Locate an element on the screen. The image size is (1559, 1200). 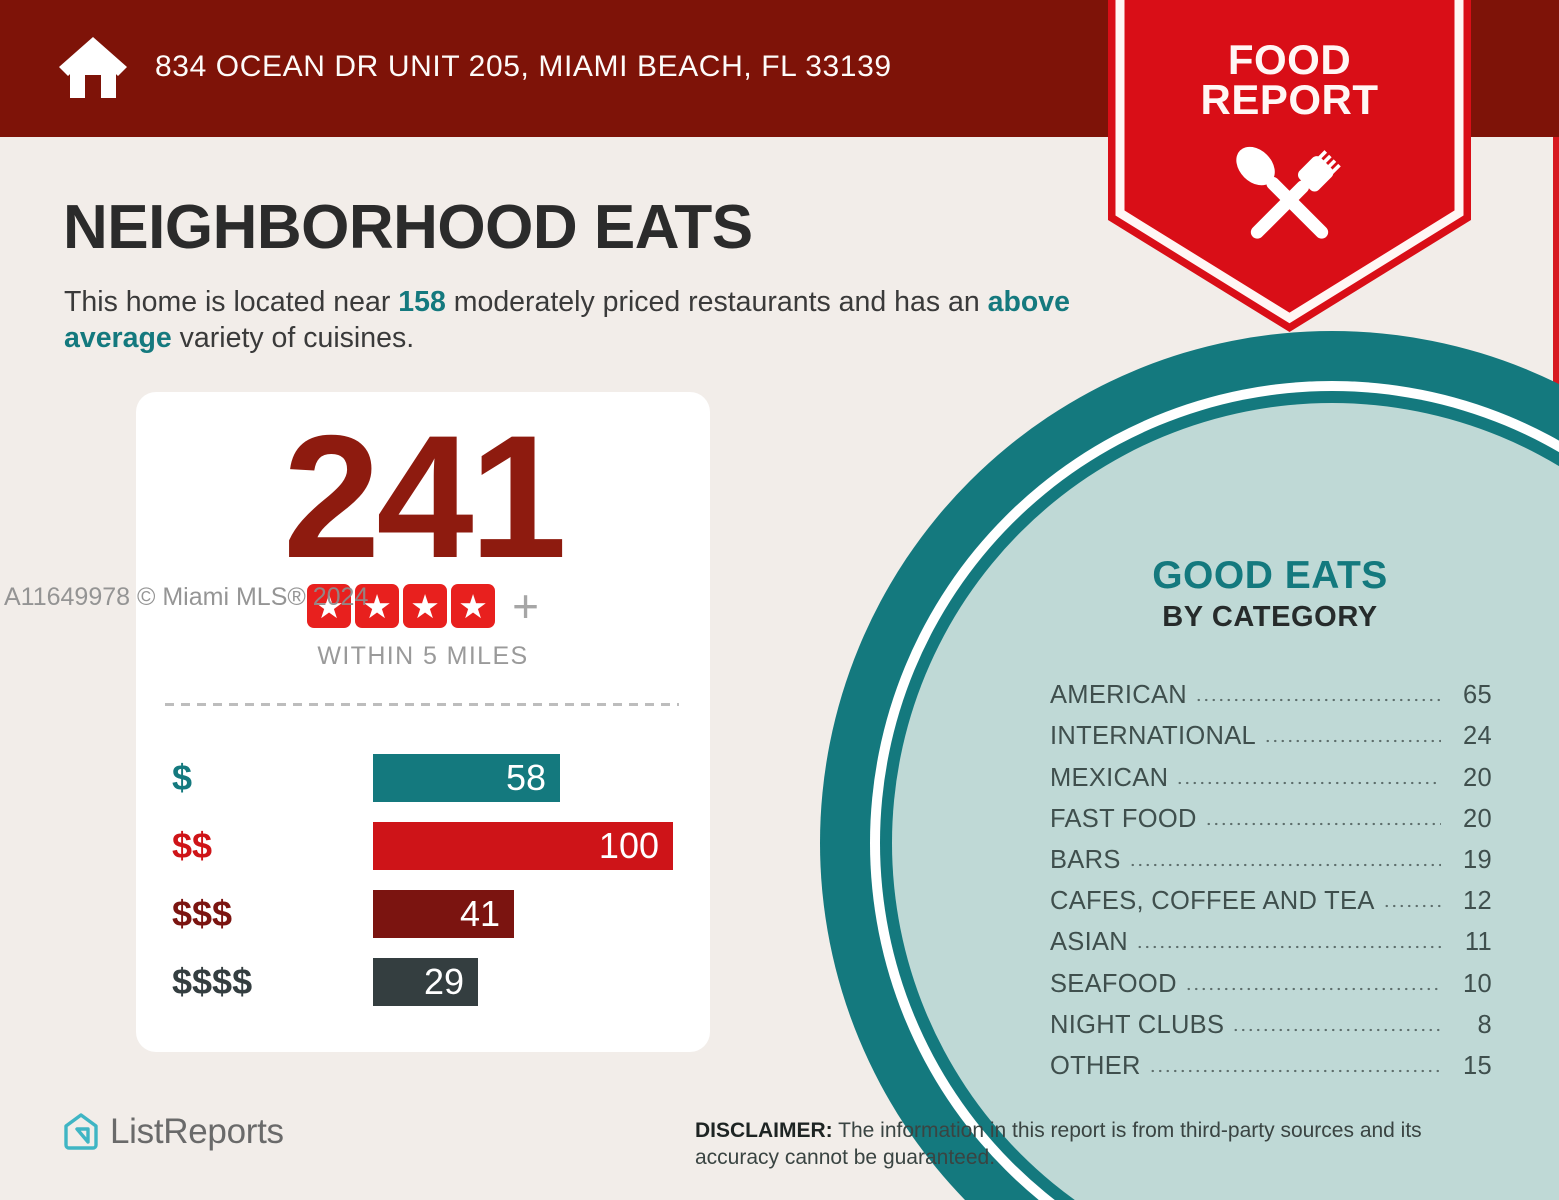
category-name: INTERNATIONAL is located at coordinates (1153, 736).